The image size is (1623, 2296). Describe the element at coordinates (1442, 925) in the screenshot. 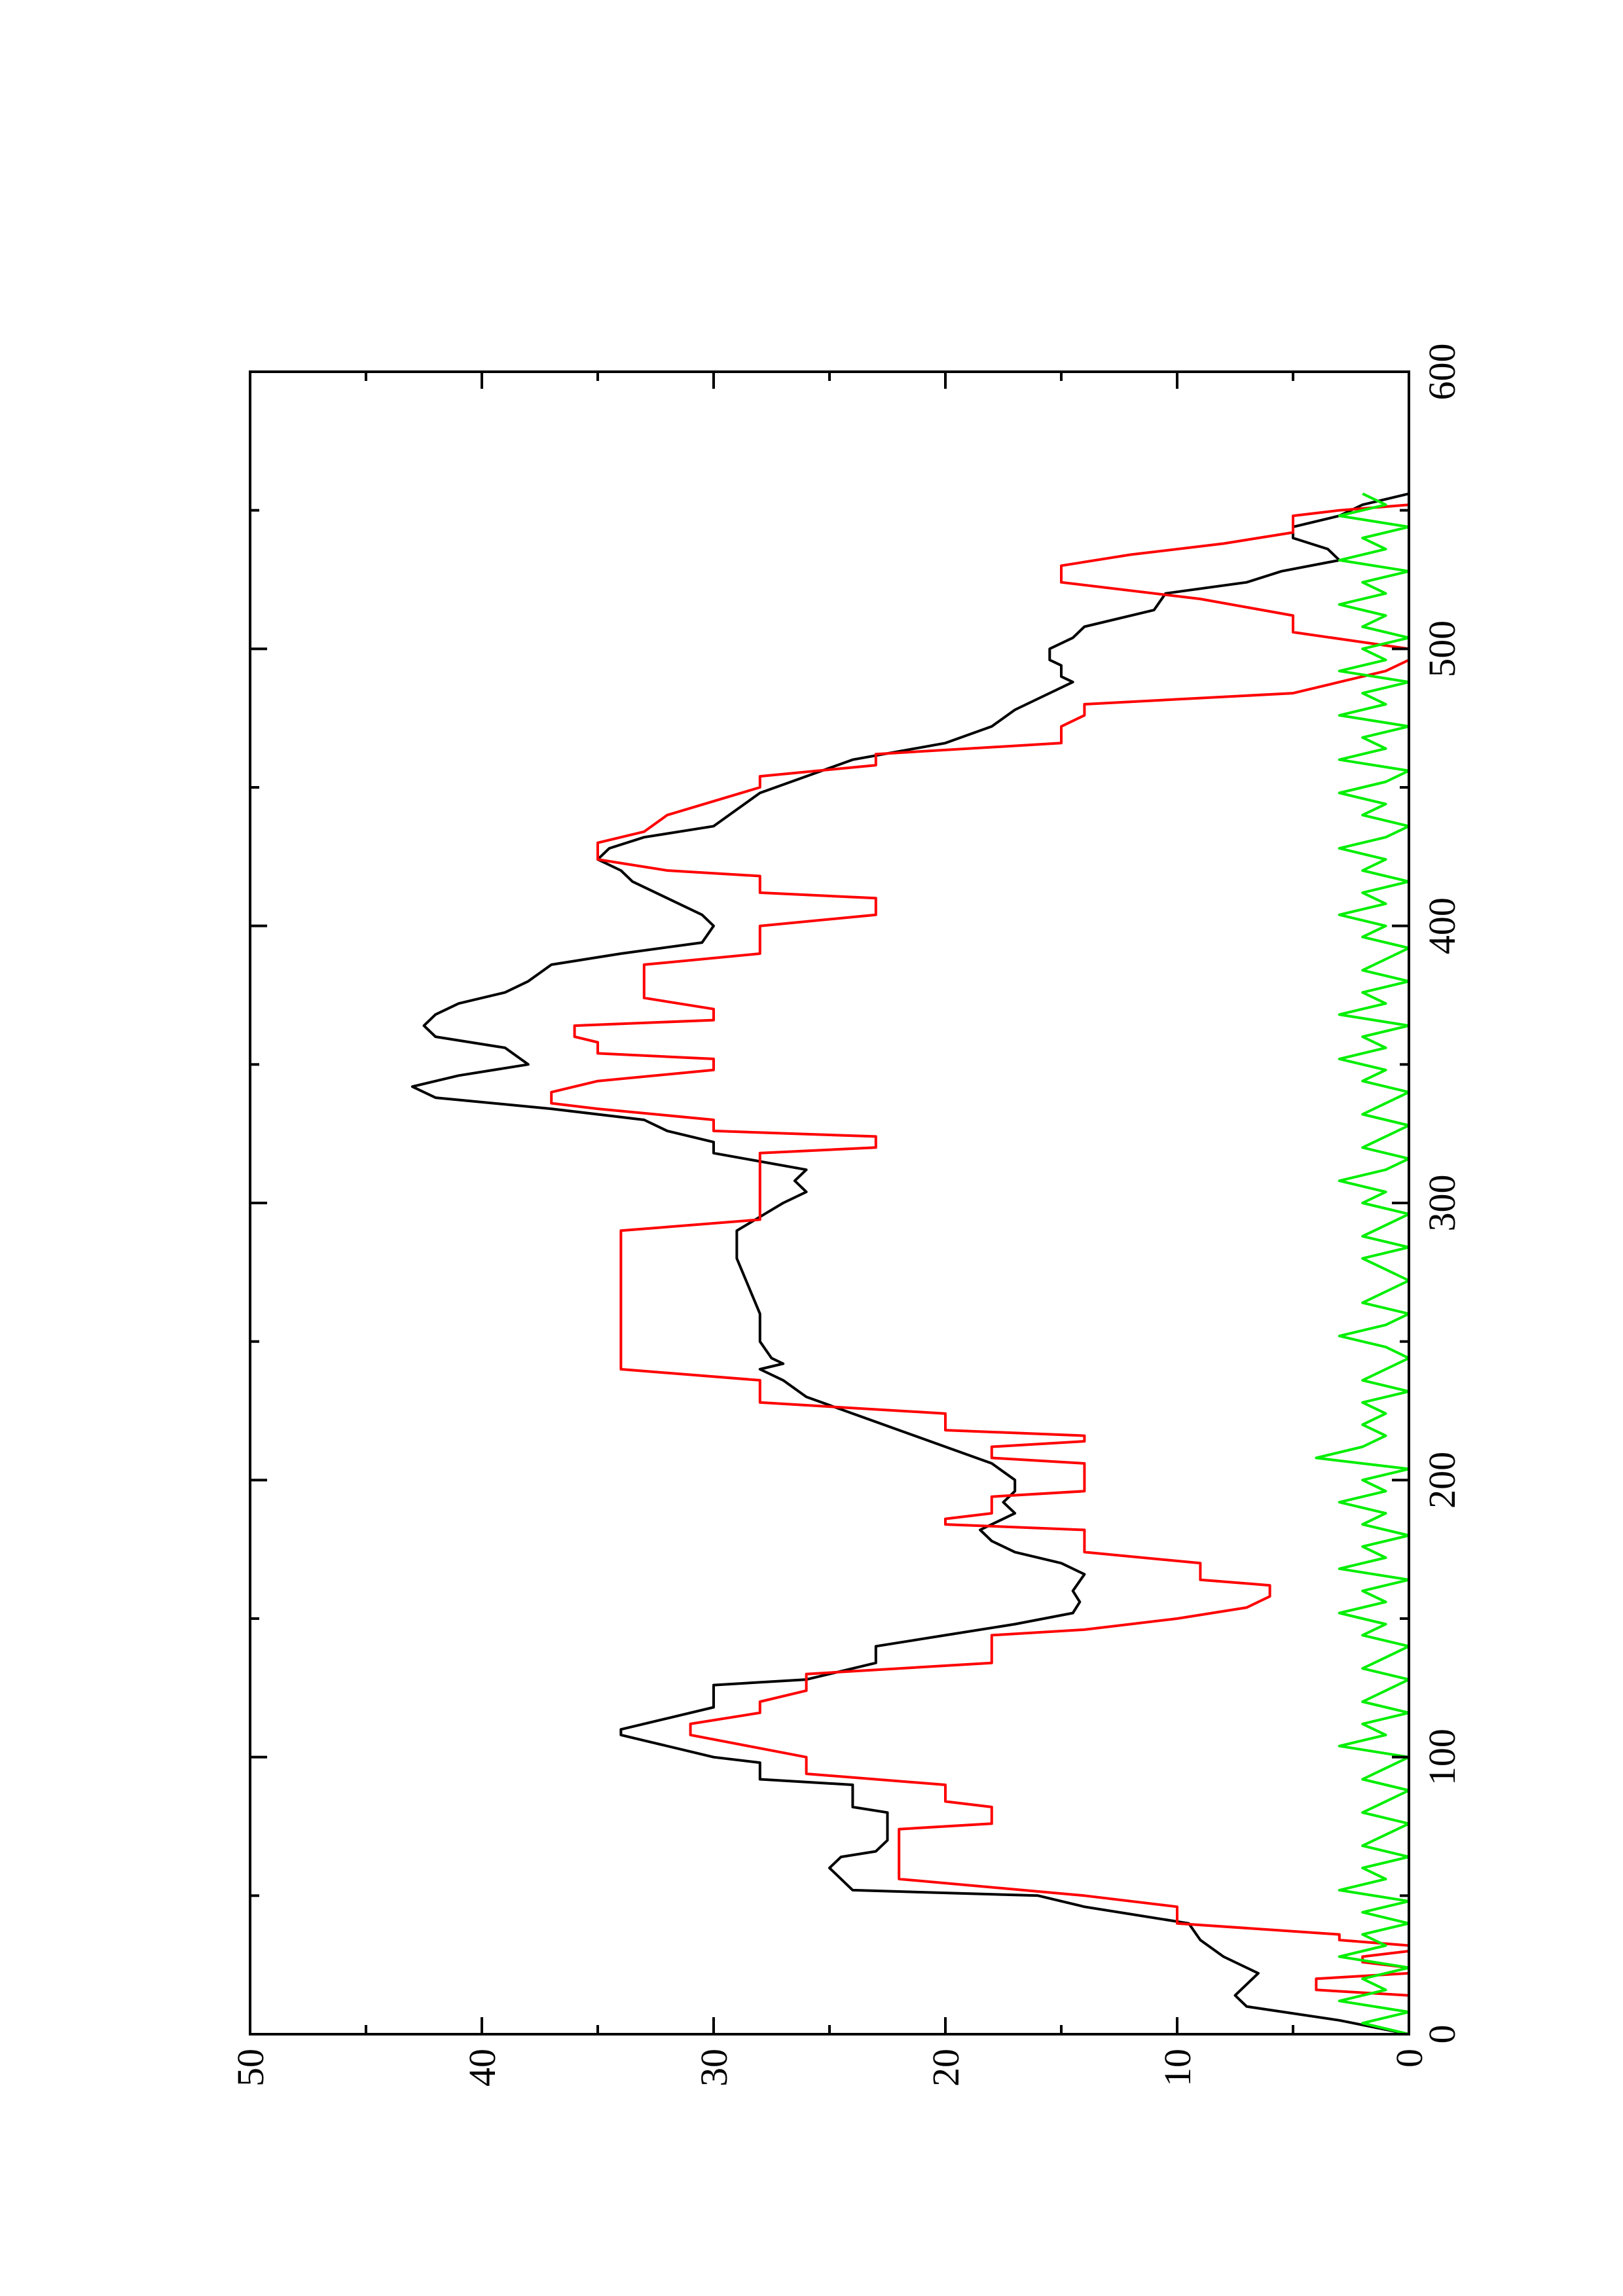

I see `x-tick-label: 400` at that location.